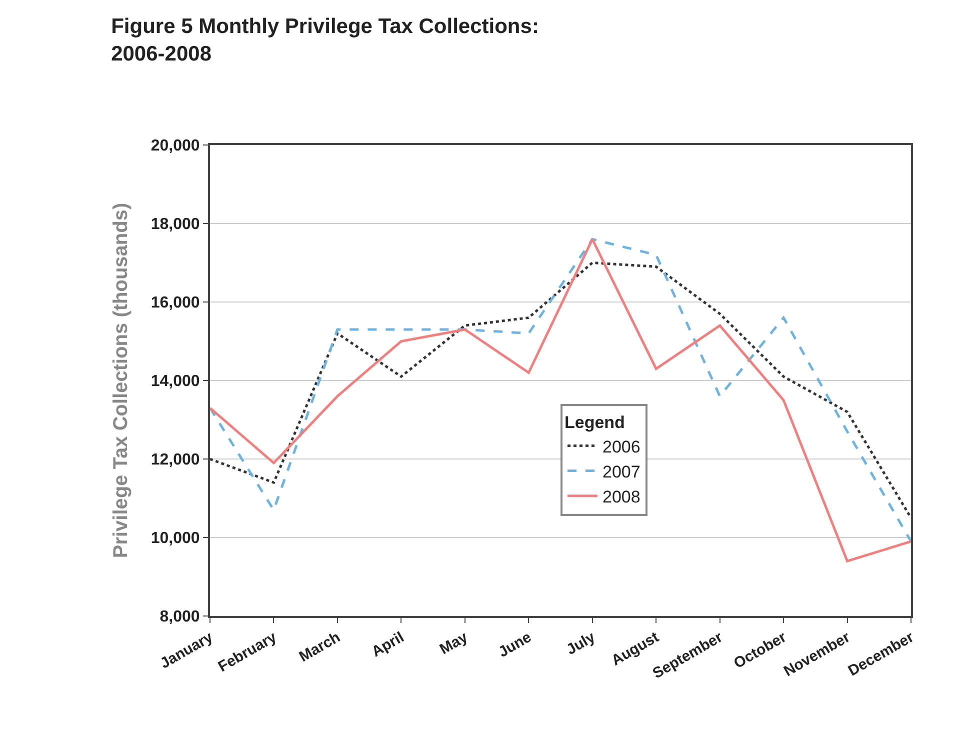 Image resolution: width=966 pixels, height=736 pixels. Describe the element at coordinates (454, 643) in the screenshot. I see `x-tick-label: May` at that location.